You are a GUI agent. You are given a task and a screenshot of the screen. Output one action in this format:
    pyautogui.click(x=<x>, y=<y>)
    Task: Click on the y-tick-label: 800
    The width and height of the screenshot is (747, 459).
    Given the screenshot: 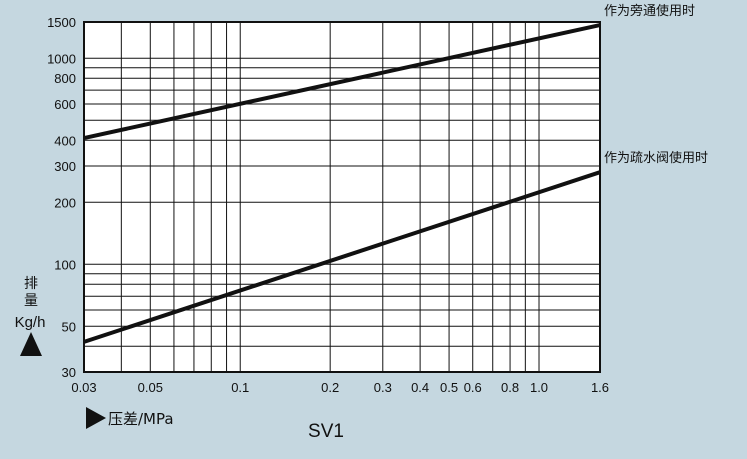 What is the action you would take?
    pyautogui.click(x=65, y=78)
    